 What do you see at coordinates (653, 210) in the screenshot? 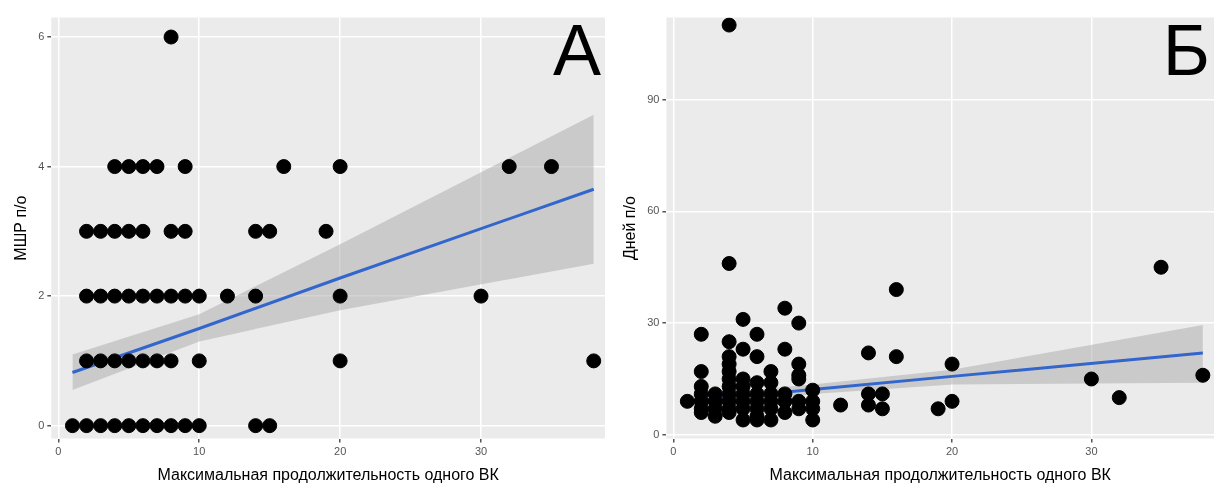
I see `y-tick-label: 60` at bounding box center [653, 210].